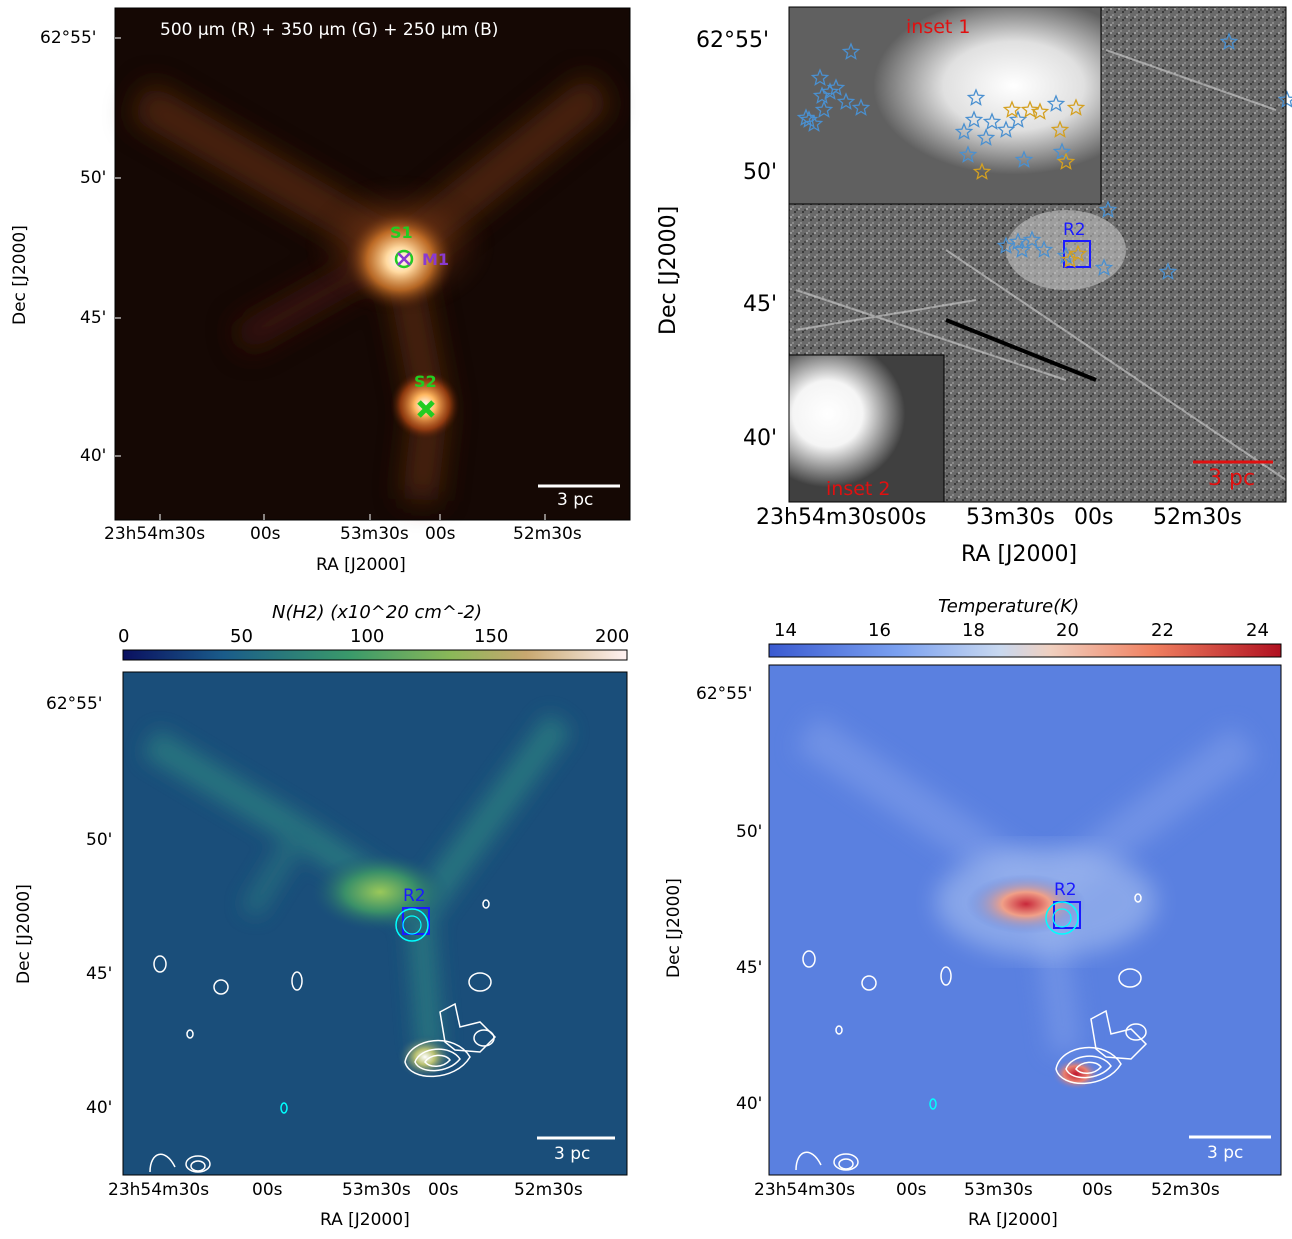 Image resolution: width=1292 pixels, height=1239 pixels. Describe the element at coordinates (938, 27) in the screenshot. I see `inset-1-label: inset 1` at that location.